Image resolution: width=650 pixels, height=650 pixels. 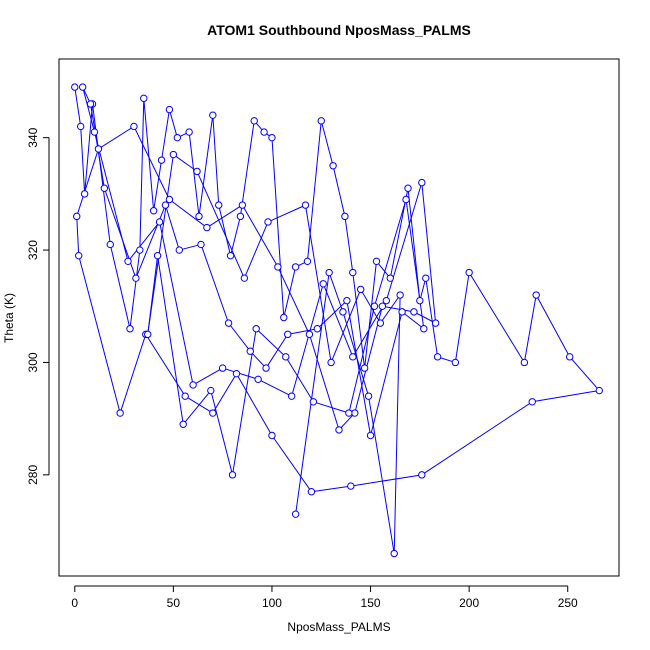 What do you see at coordinates (33, 362) in the screenshot?
I see `y-tick-label: 300` at bounding box center [33, 362].